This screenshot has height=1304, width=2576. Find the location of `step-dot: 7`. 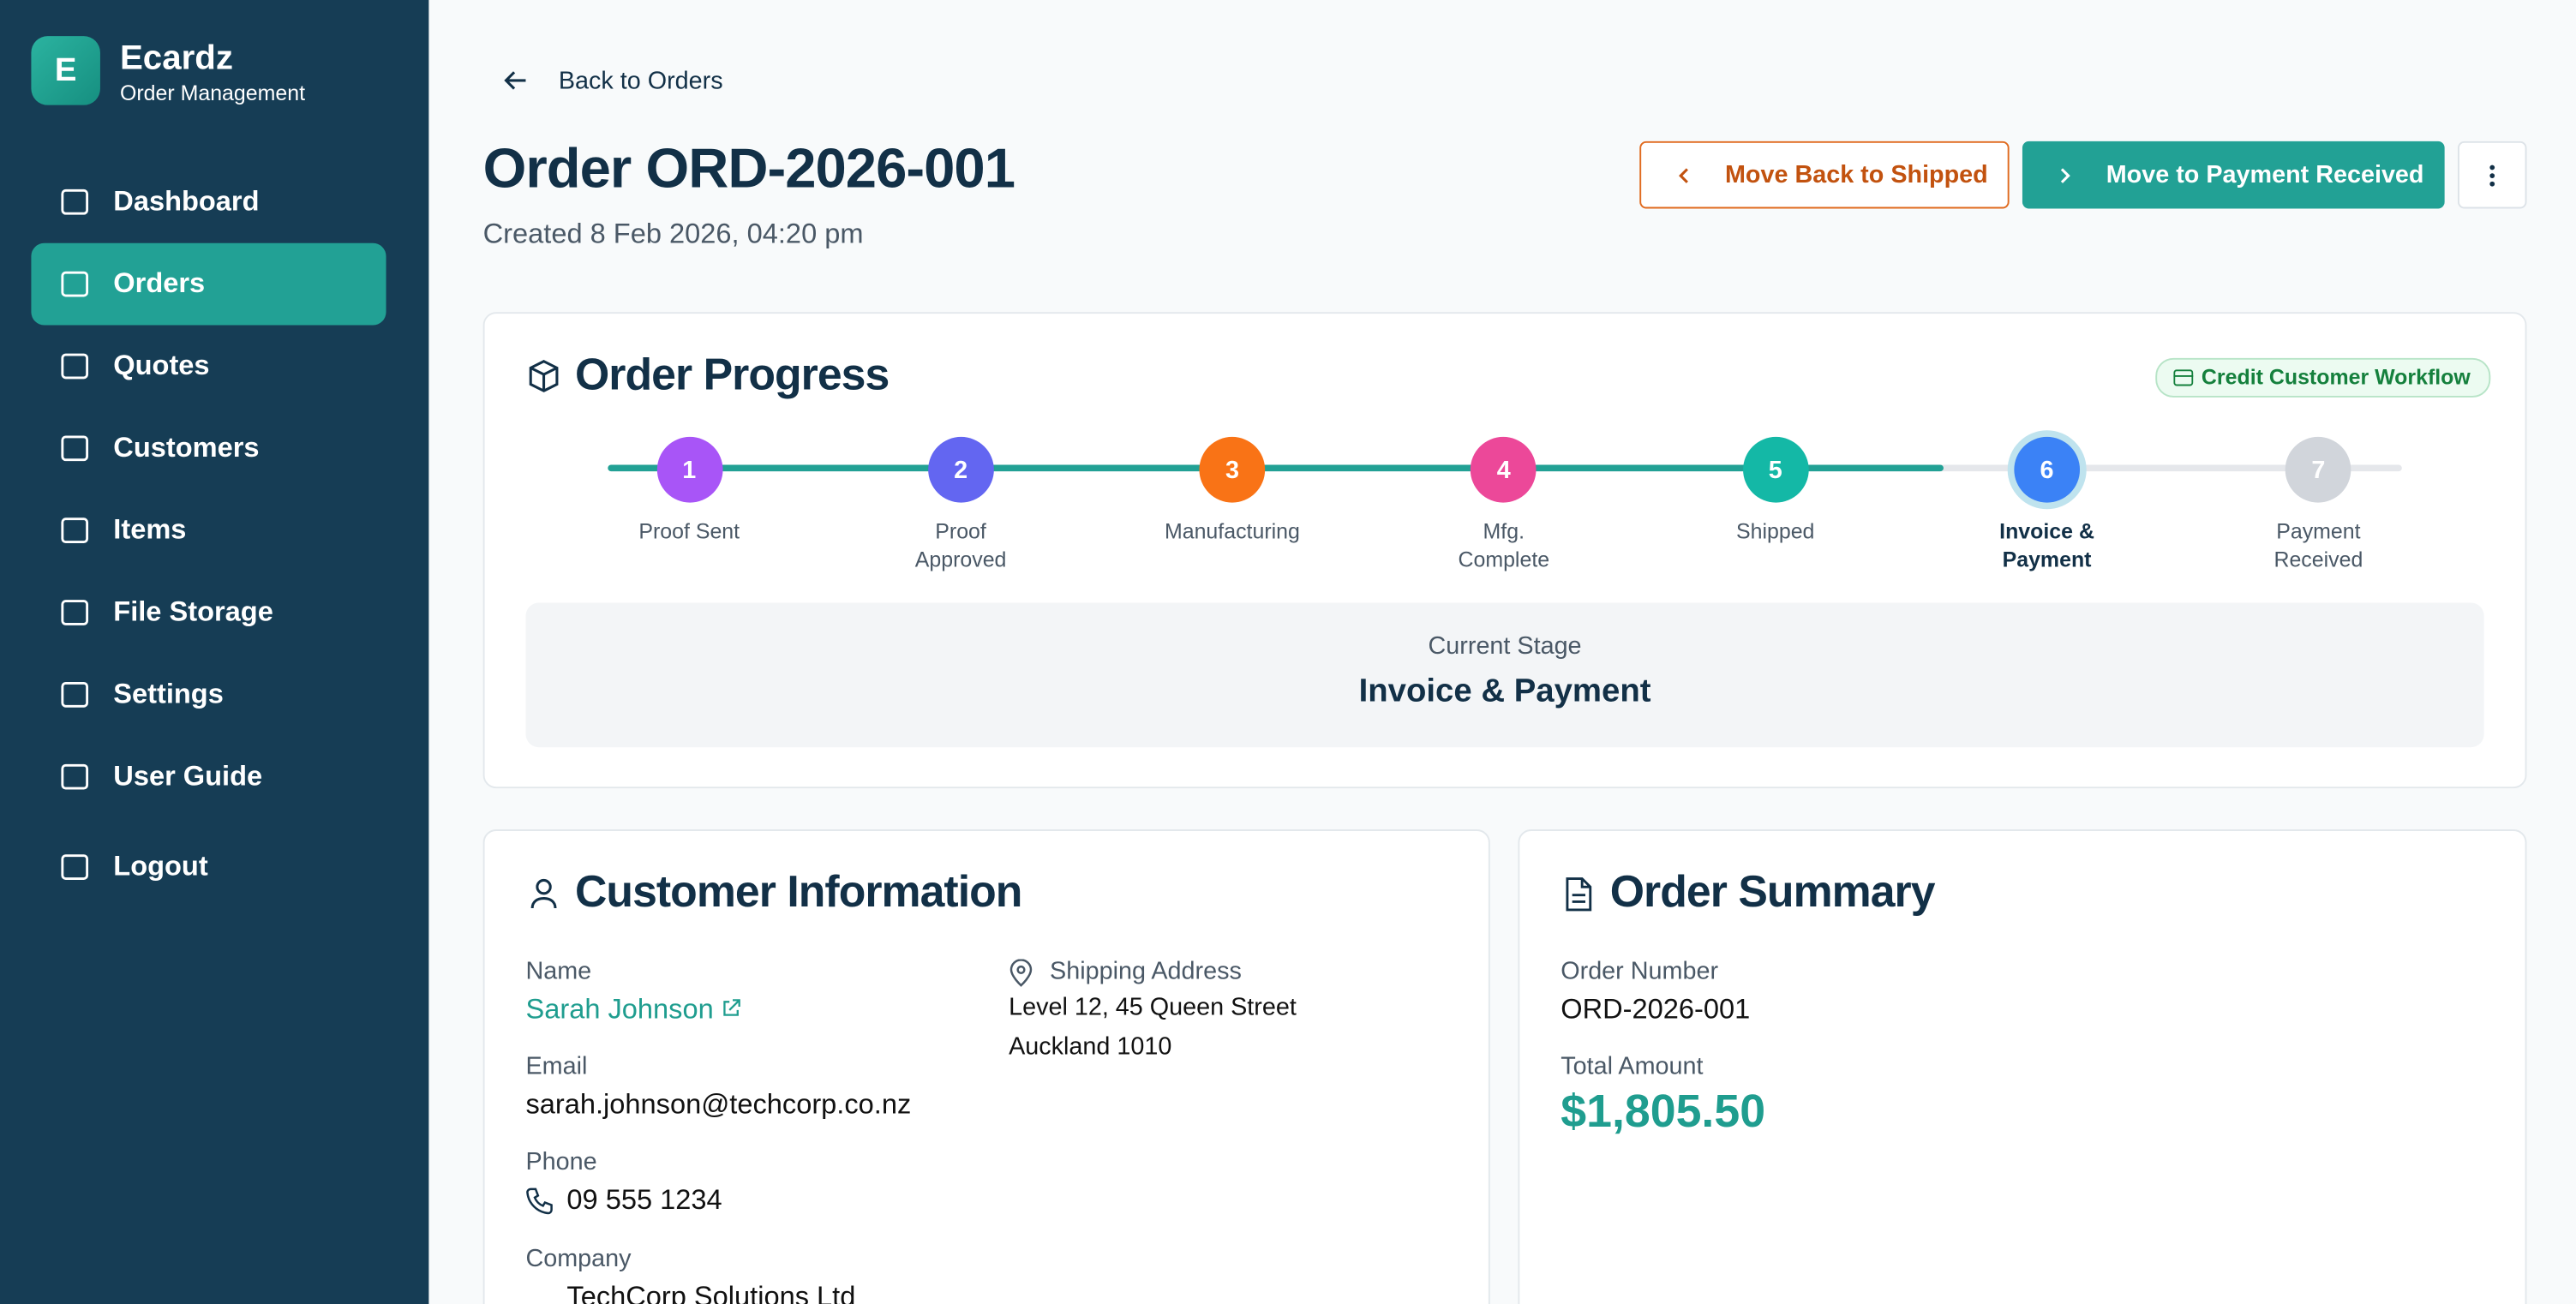

step-dot: 7 is located at coordinates (2318, 469).